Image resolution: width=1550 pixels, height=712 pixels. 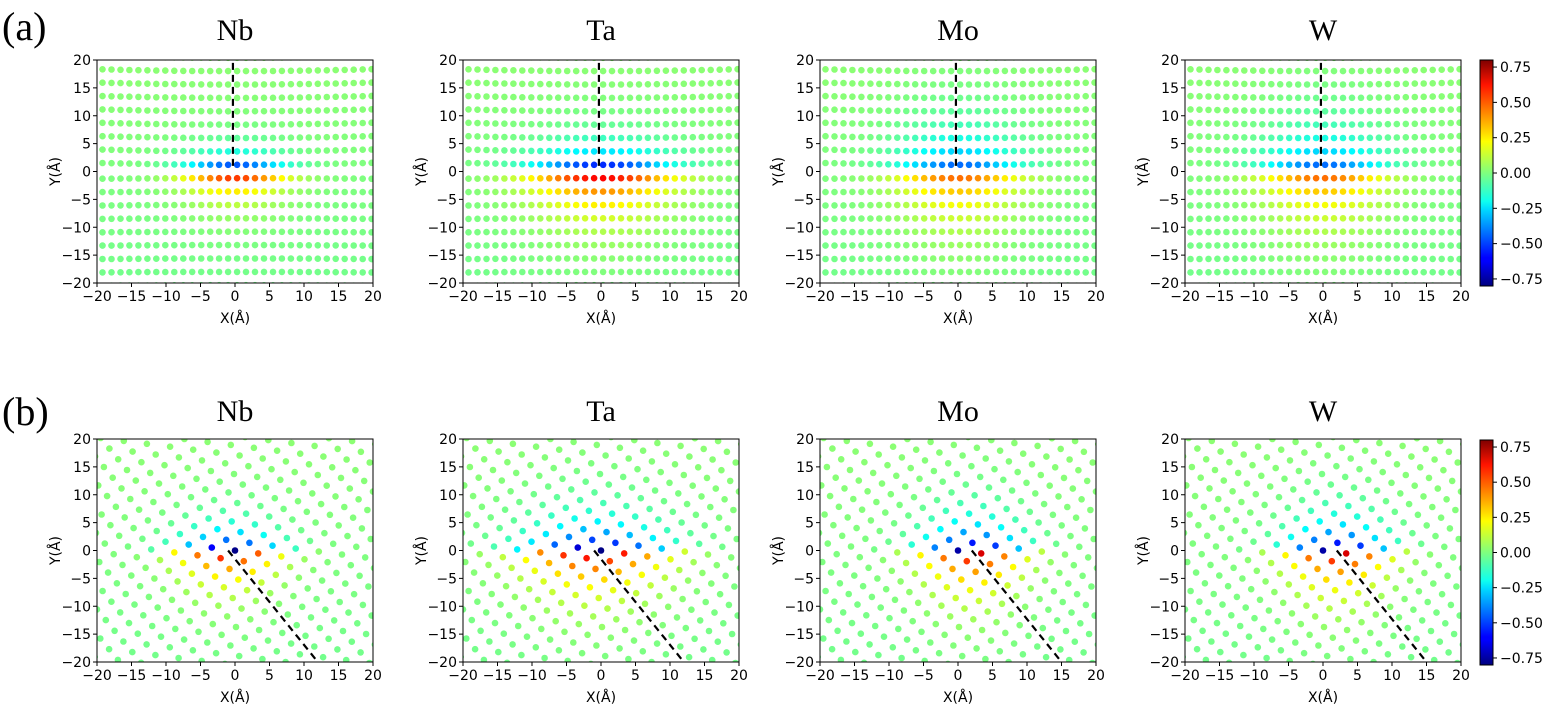 What do you see at coordinates (1323, 697) in the screenshot?
I see `x-axis-label: X(Å)` at bounding box center [1323, 697].